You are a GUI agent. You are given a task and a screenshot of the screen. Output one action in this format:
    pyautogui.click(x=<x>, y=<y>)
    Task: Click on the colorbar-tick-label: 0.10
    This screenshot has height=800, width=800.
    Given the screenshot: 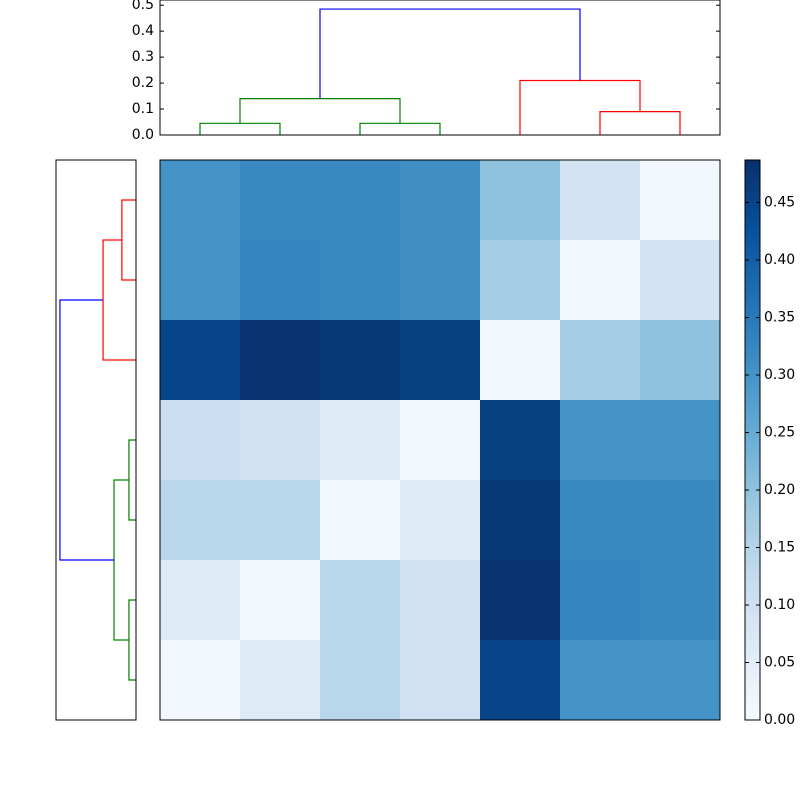 What is the action you would take?
    pyautogui.click(x=779, y=605)
    